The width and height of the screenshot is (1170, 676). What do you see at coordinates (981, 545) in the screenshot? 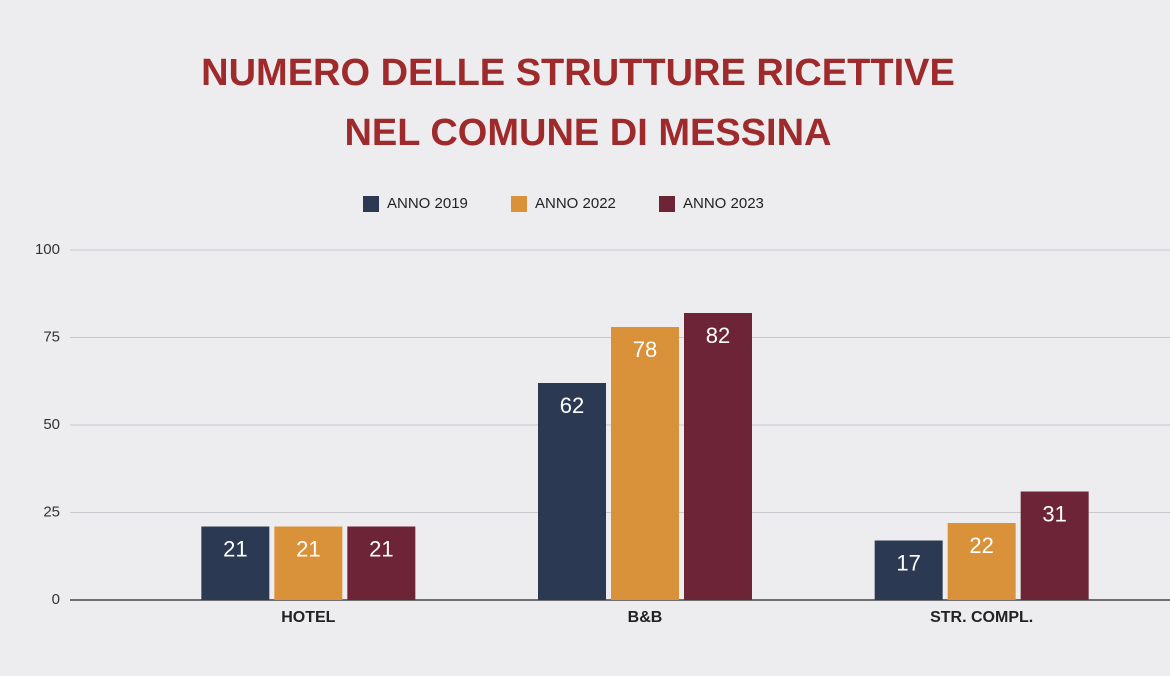
I see `data-label: 22` at bounding box center [981, 545].